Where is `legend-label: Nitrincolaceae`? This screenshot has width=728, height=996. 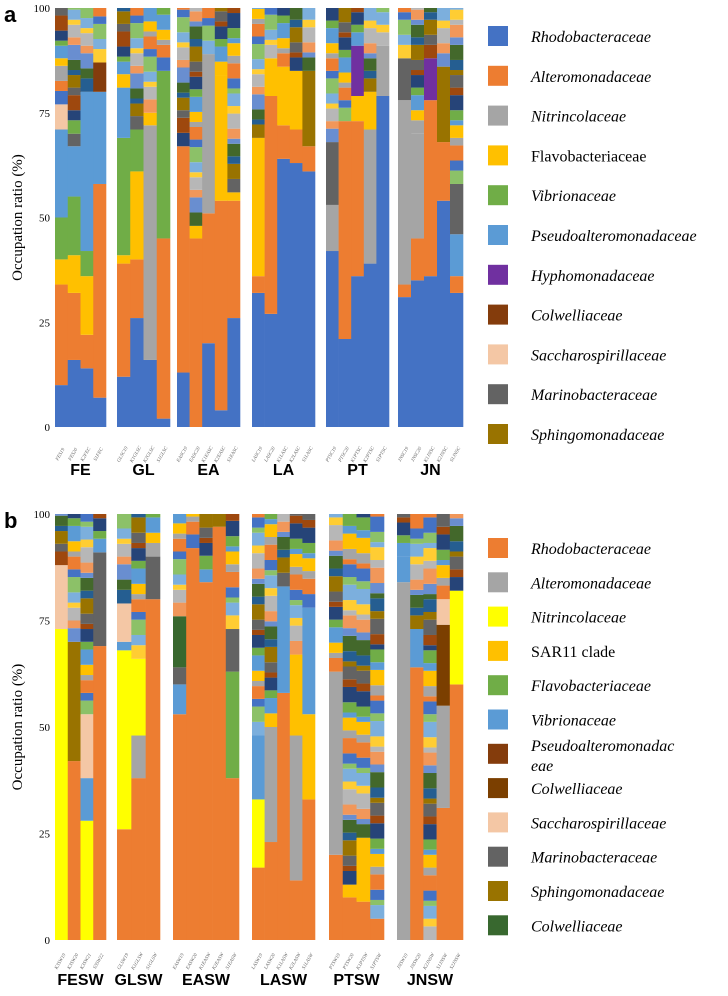
legend-label: Nitrincolaceae is located at coordinates (578, 618).